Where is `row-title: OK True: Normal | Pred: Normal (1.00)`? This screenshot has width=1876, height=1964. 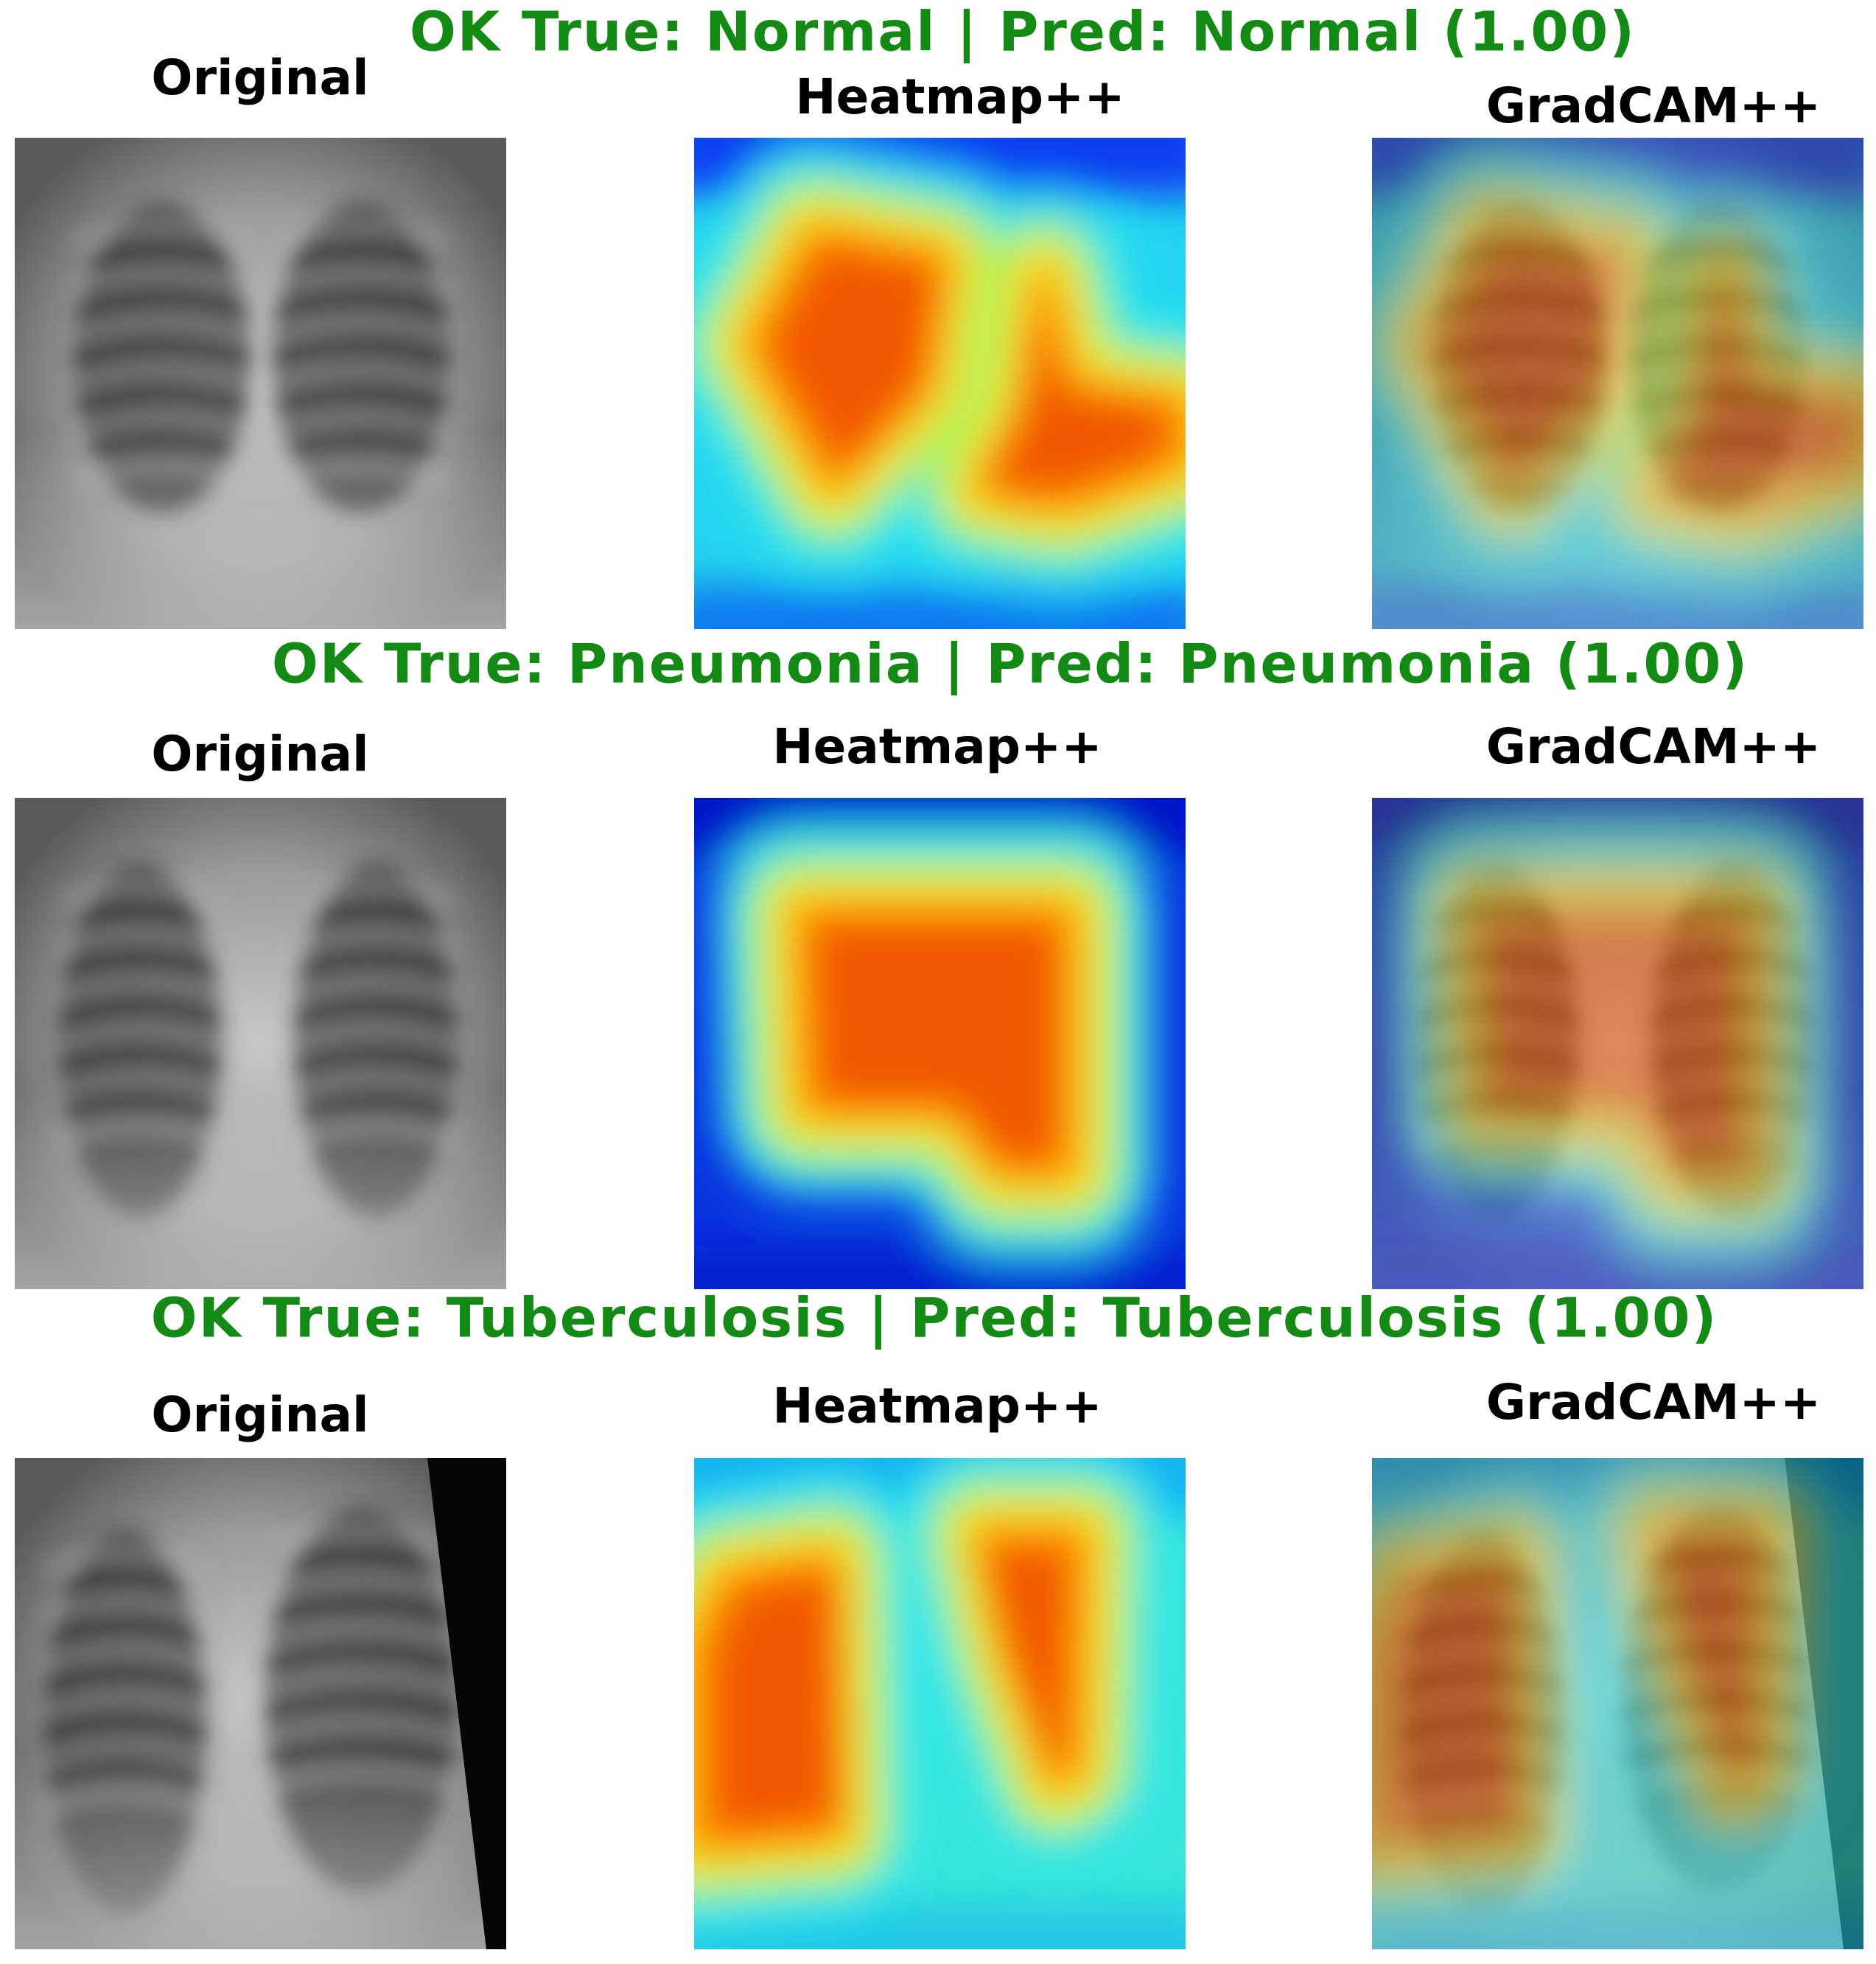
row-title: OK True: Normal | Pred: Normal (1.00) is located at coordinates (1023, 32).